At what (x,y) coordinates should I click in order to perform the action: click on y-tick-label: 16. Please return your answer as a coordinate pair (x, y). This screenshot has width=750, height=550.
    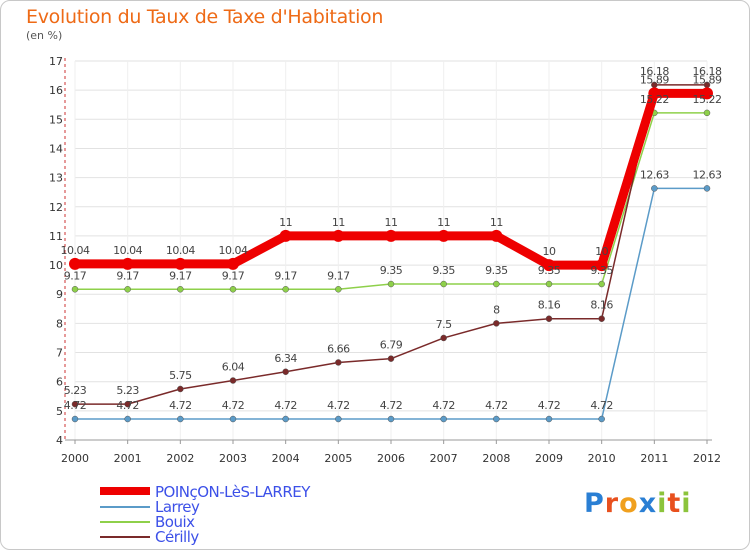
    Looking at the image, I should click on (56, 90).